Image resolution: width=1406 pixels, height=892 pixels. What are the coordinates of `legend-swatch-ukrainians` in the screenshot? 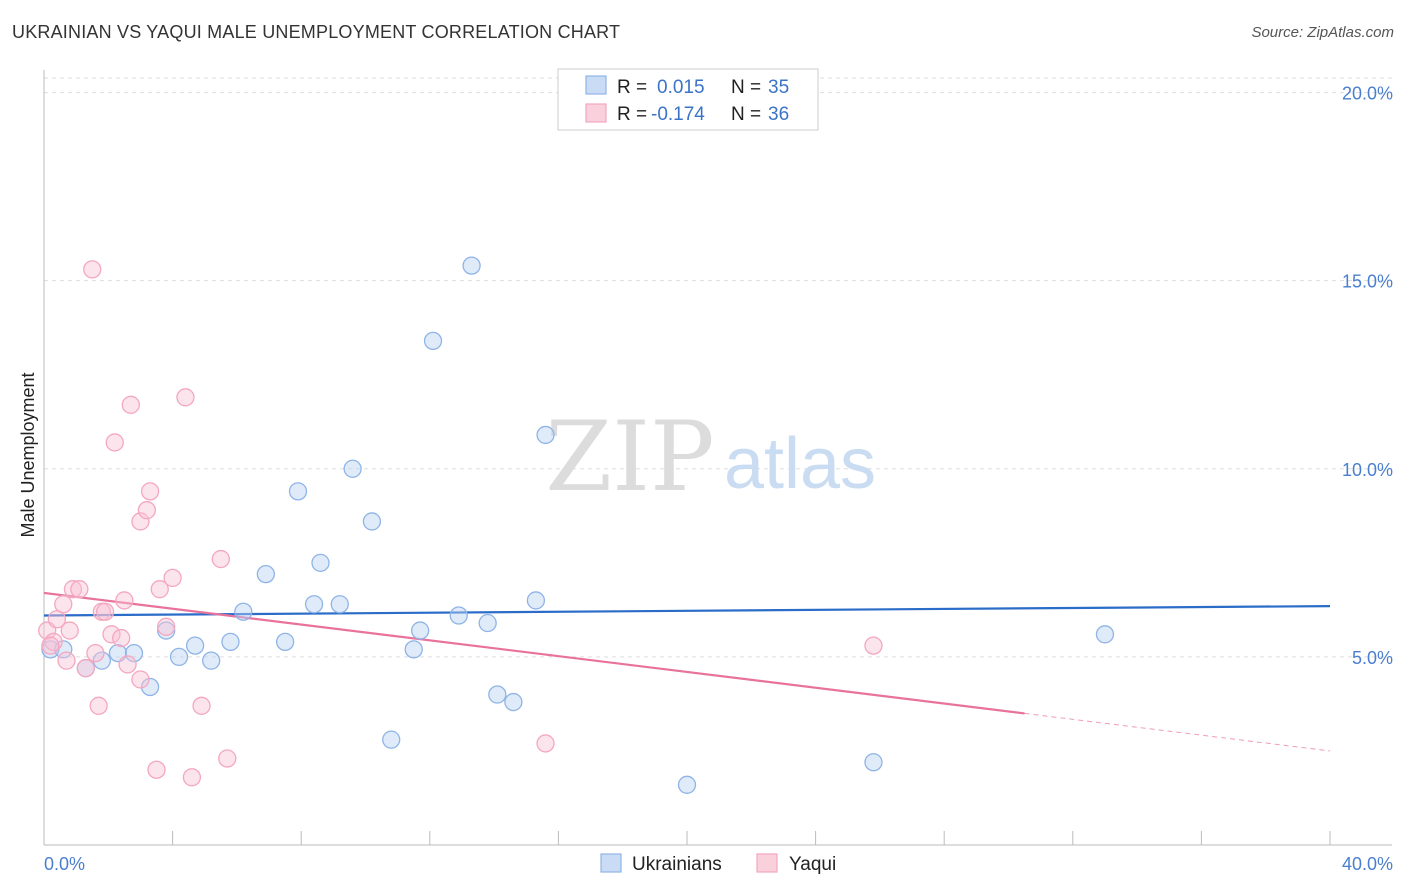 It's located at (596, 85).